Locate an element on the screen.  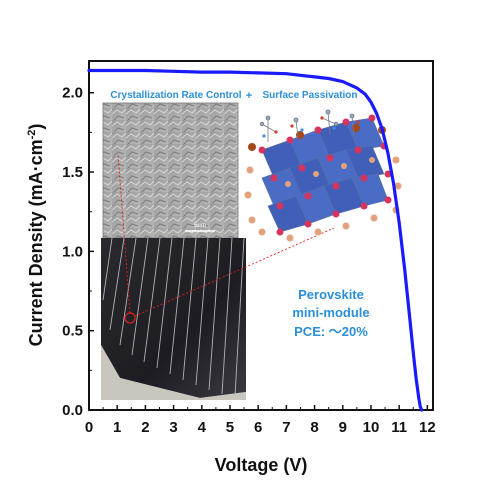
y-axis-title: Current Density (mA·cm-2) is located at coordinates (36, 235).